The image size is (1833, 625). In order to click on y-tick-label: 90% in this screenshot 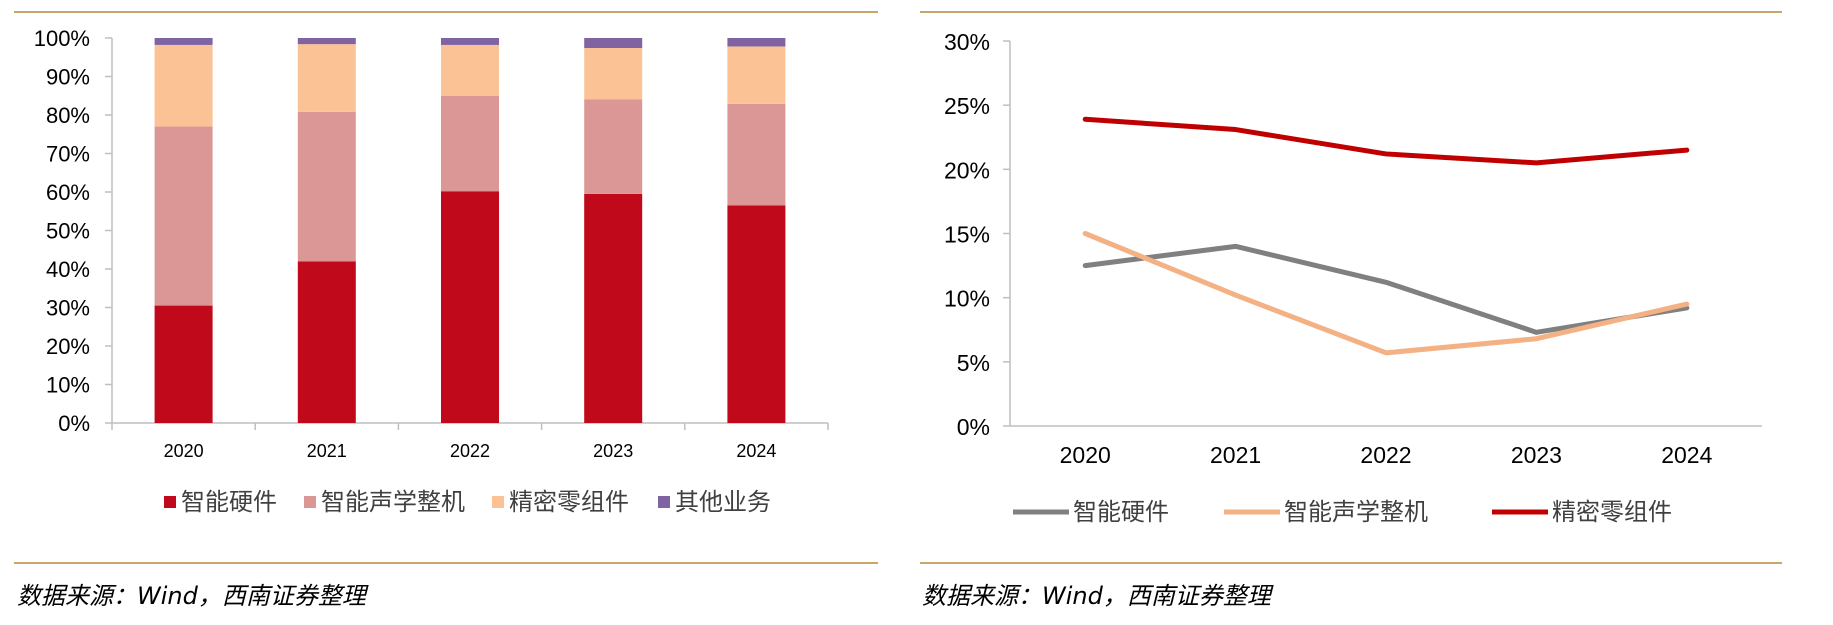, I will do `click(68, 77)`.